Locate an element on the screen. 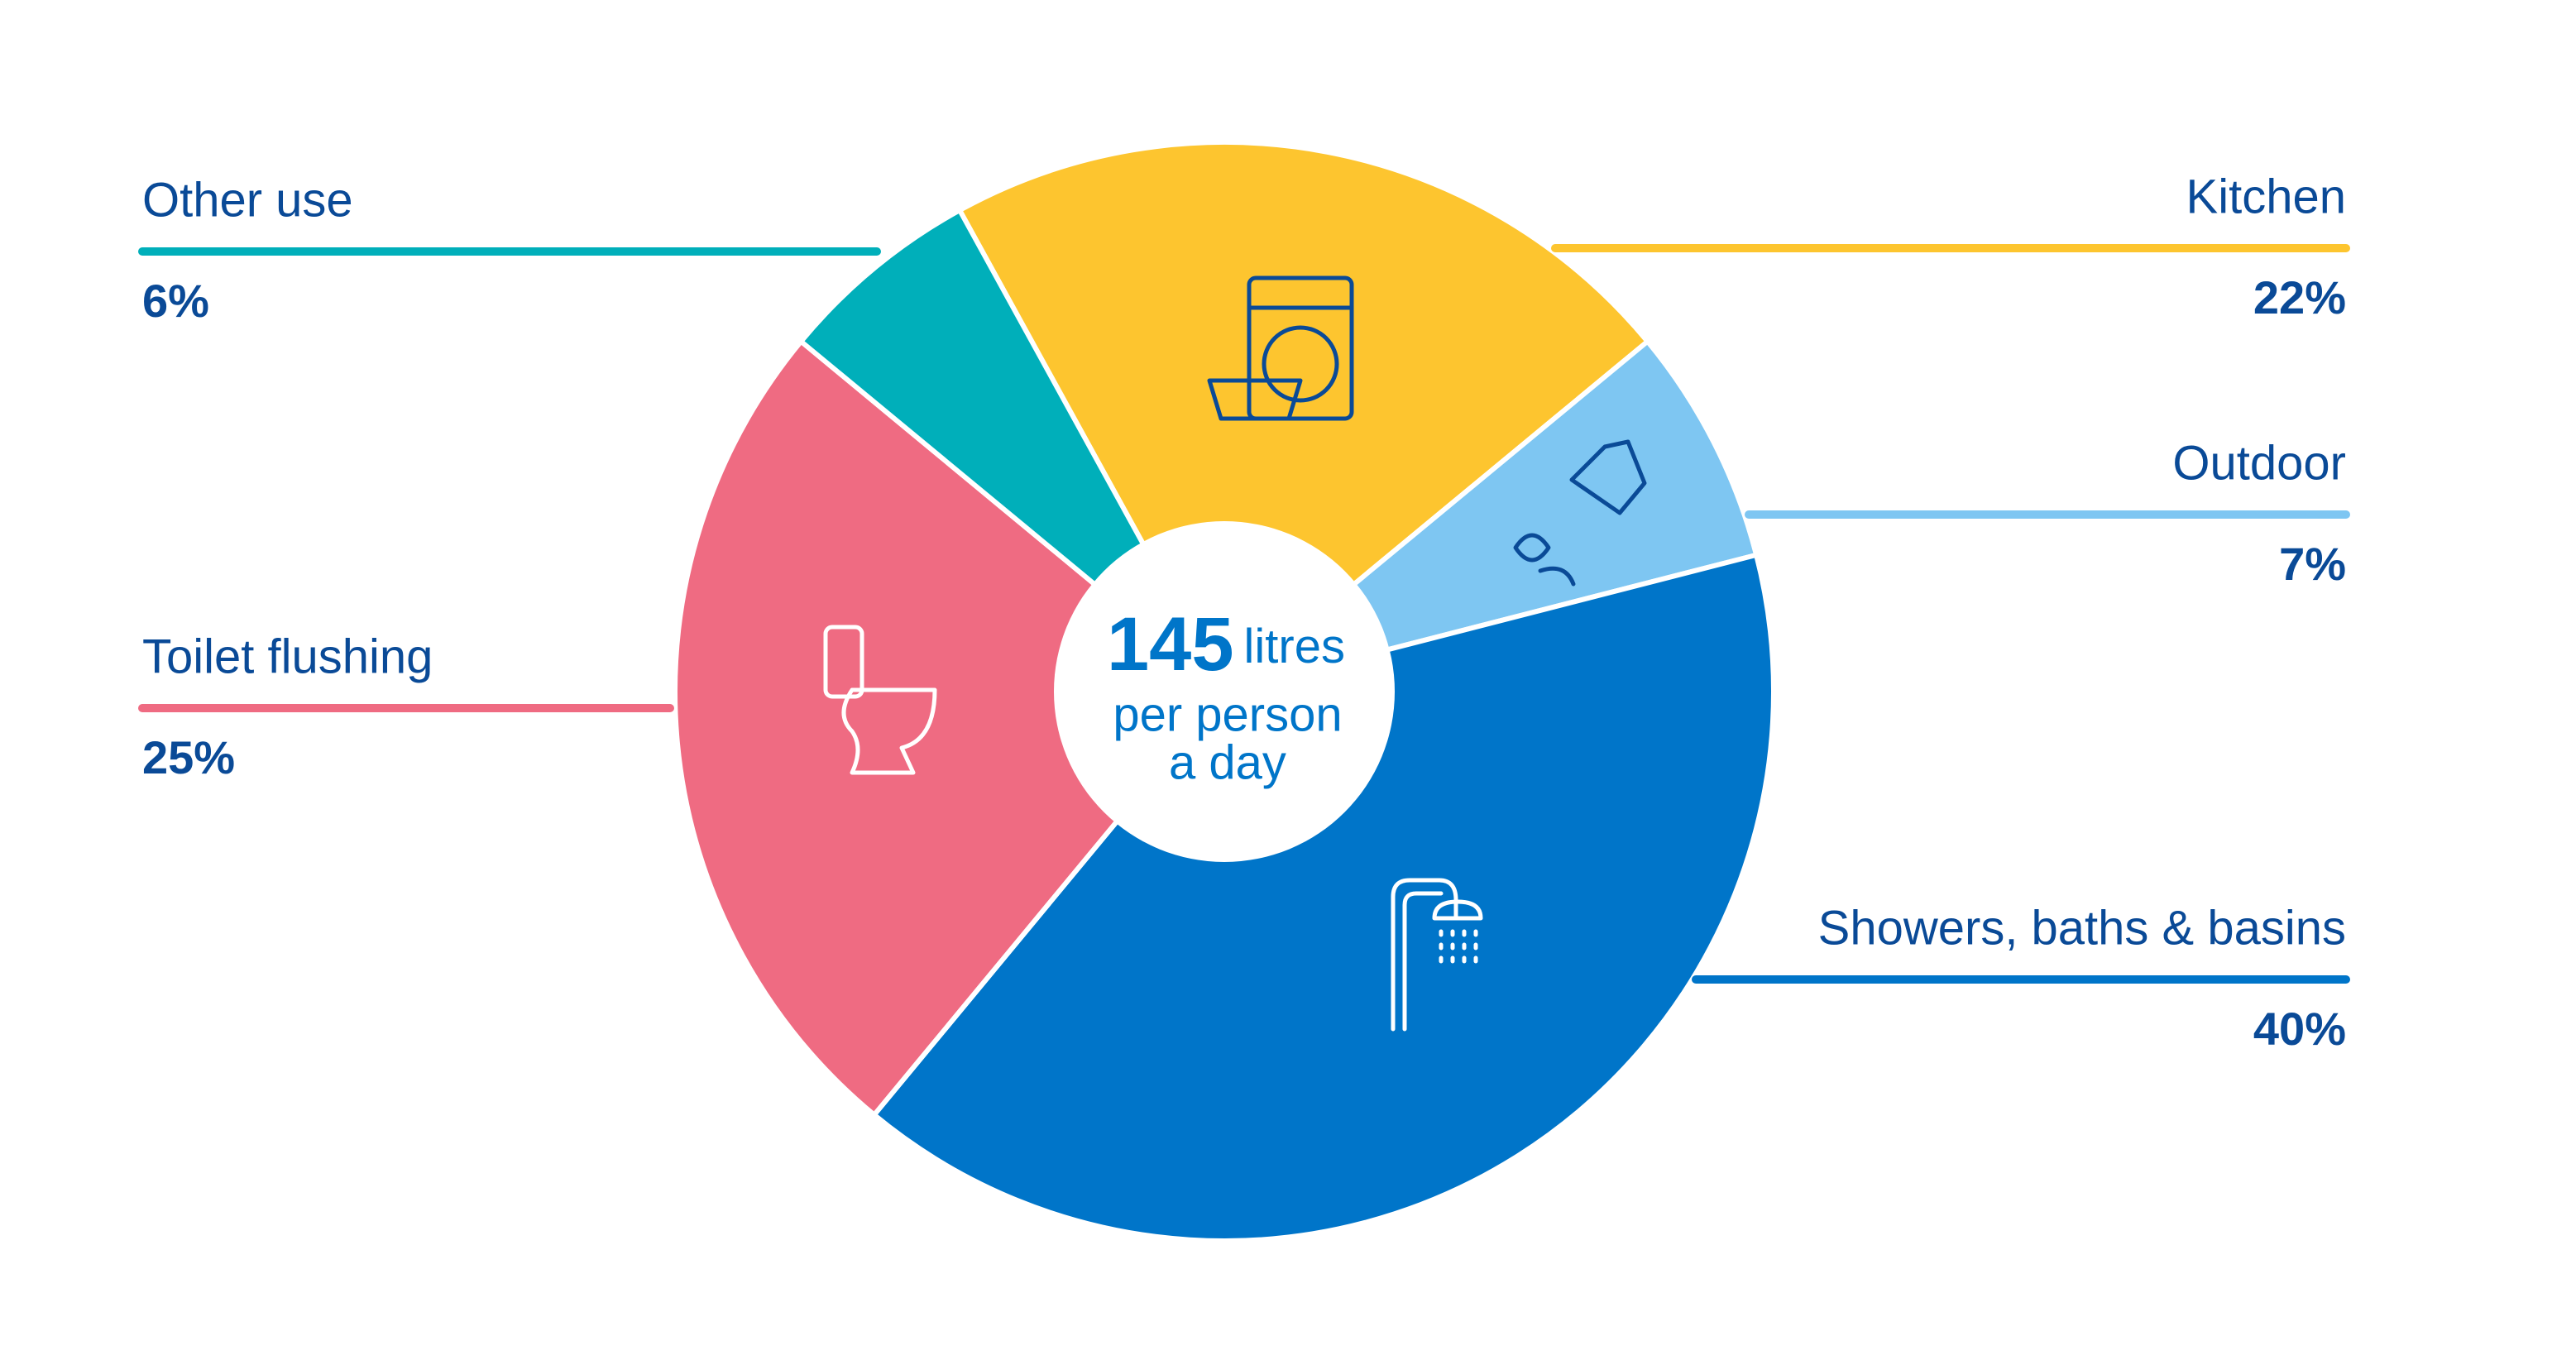 The image size is (2576, 1360). center-total: 145 litres is located at coordinates (1226, 644).